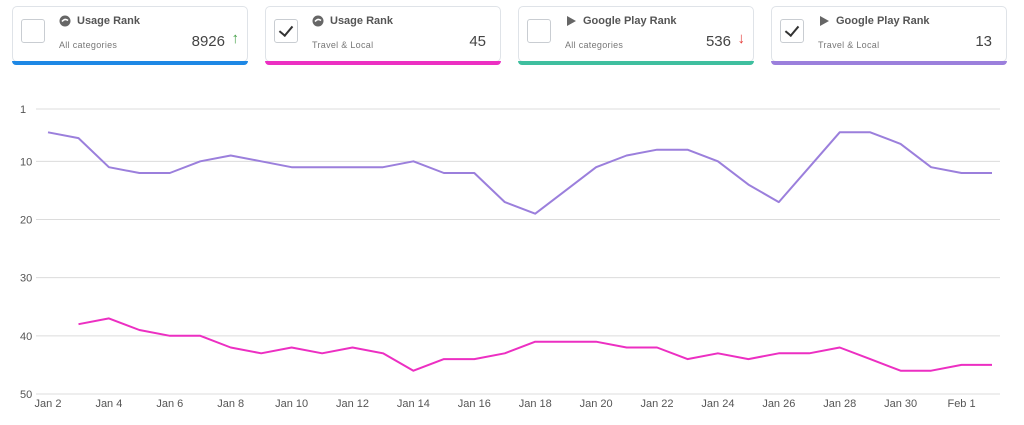 This screenshot has width=1024, height=425. I want to click on x-tick-label: Jan 2, so click(48, 404).